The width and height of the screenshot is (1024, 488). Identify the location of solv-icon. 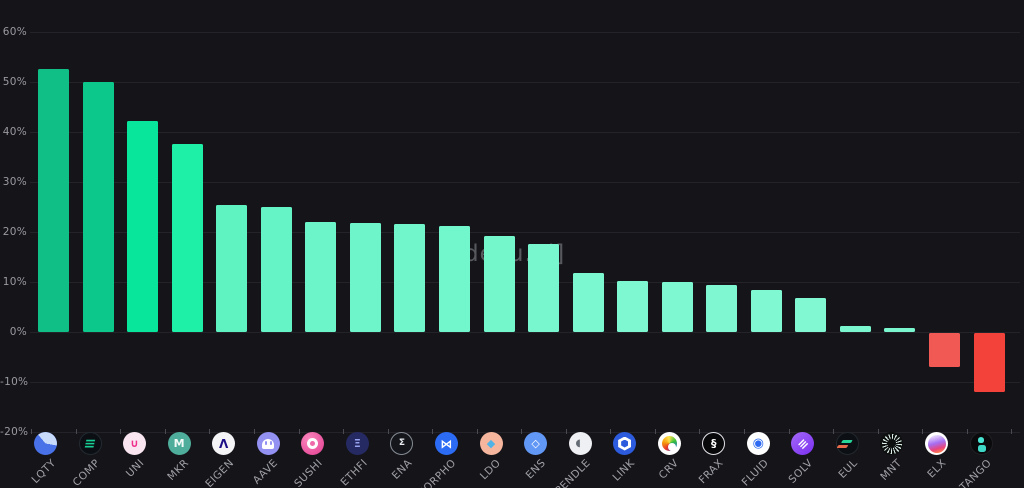
(803, 443).